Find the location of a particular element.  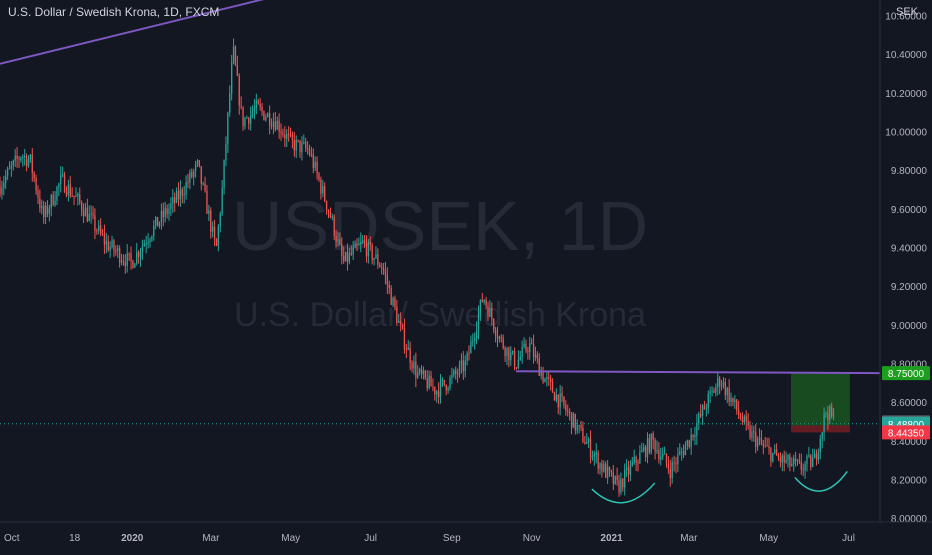

price-tick-label: 10.40000 is located at coordinates (906, 55).